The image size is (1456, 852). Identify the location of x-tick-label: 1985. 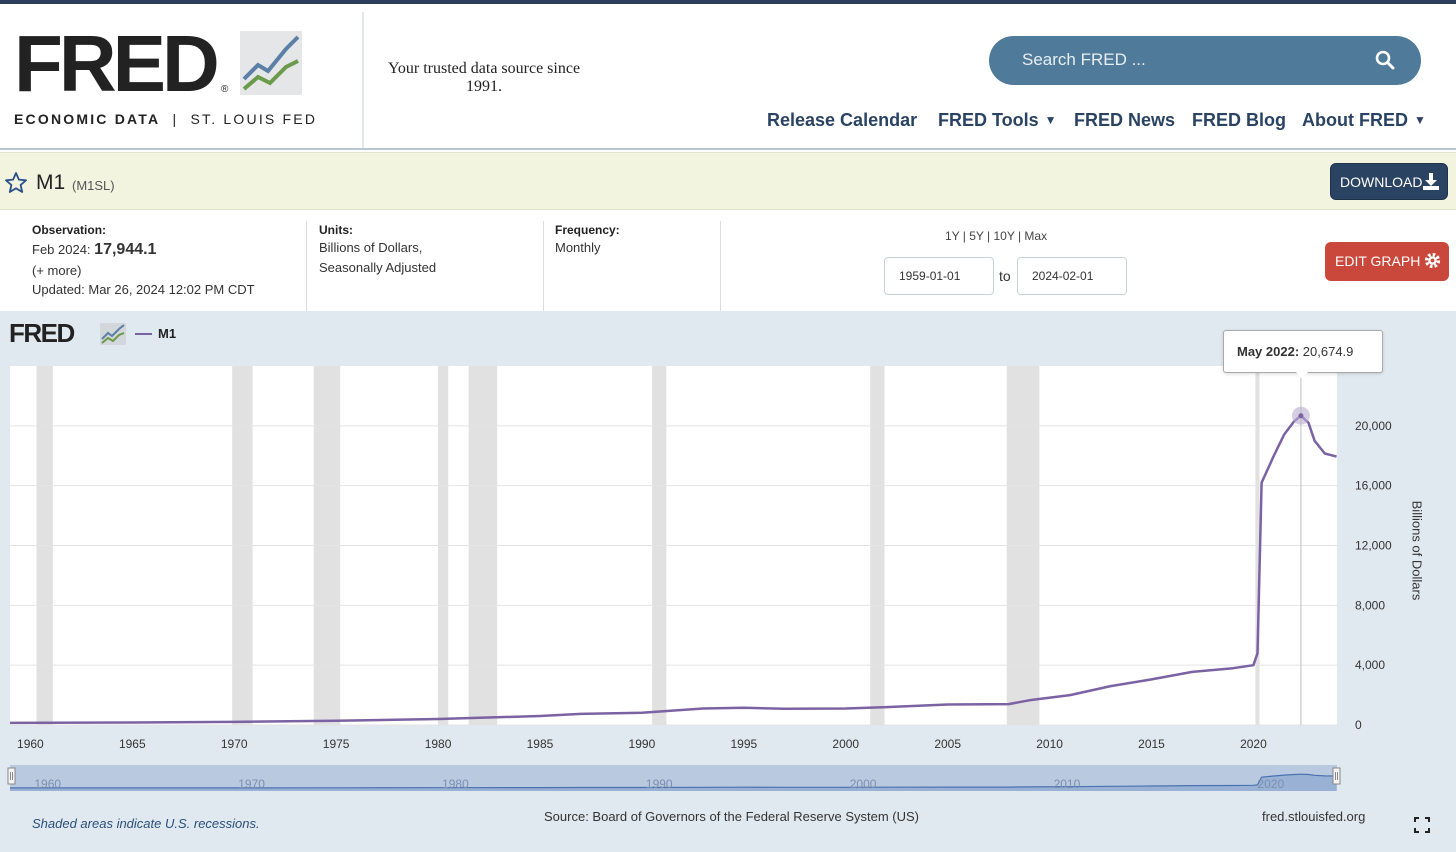
(540, 744).